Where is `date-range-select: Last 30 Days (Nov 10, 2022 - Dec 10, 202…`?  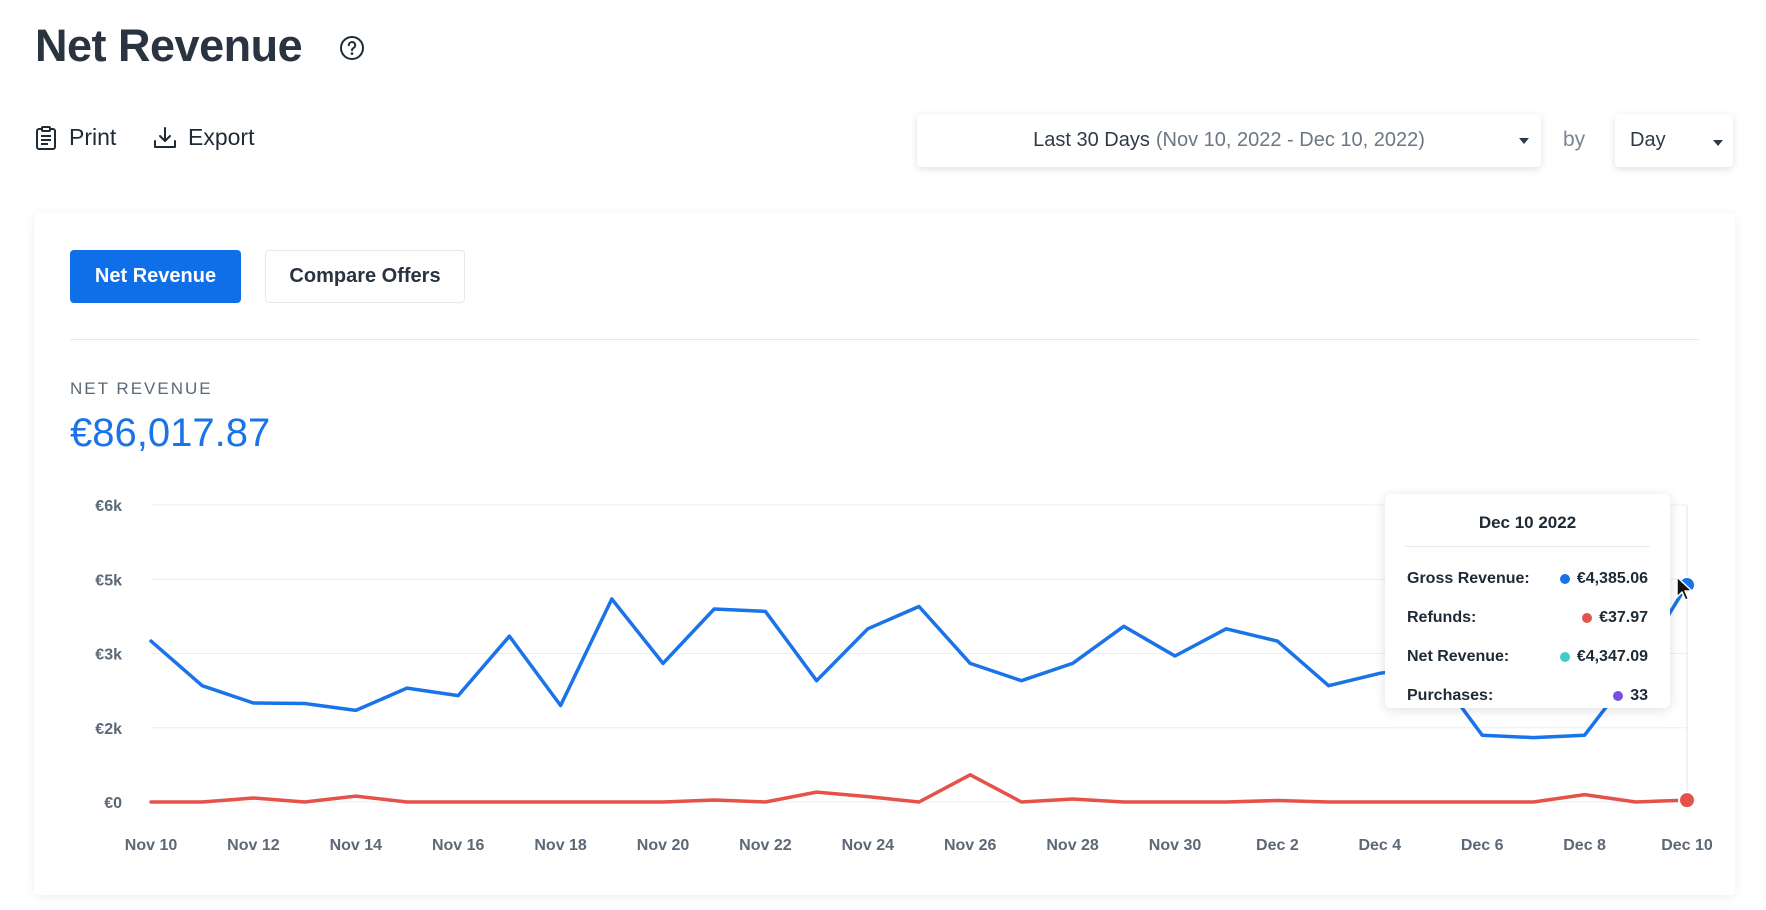
date-range-select: Last 30 Days (Nov 10, 2022 - Dec 10, 202… is located at coordinates (1229, 140).